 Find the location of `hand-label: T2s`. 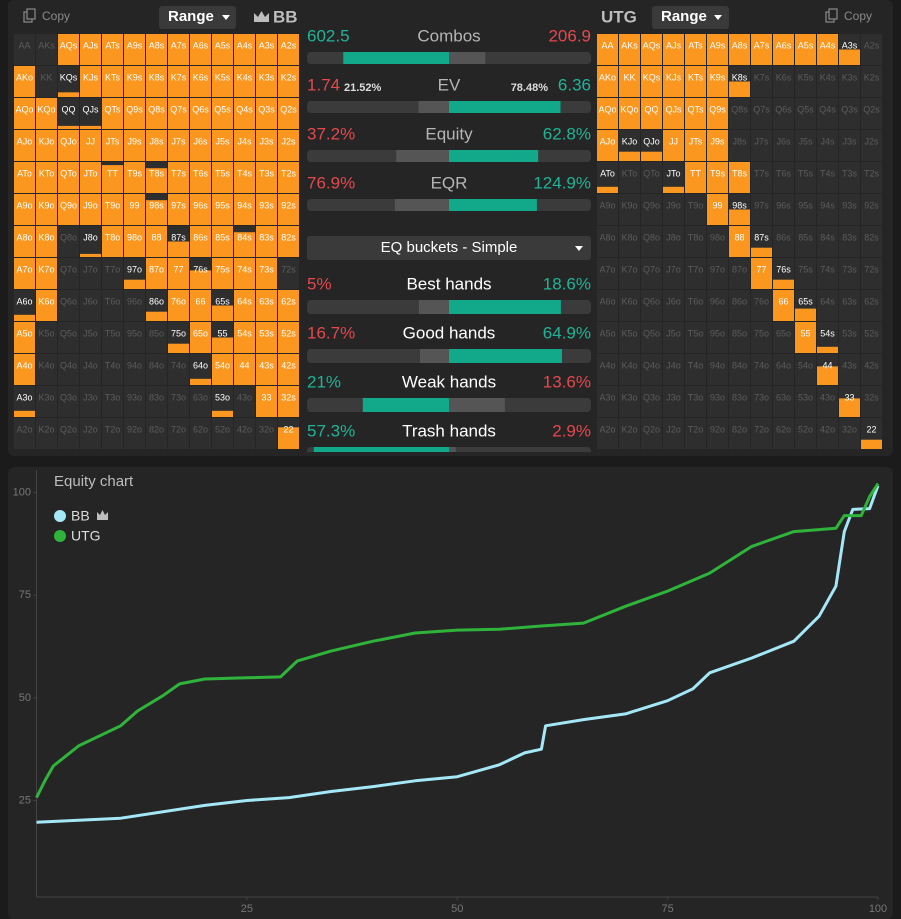

hand-label: T2s is located at coordinates (872, 173).